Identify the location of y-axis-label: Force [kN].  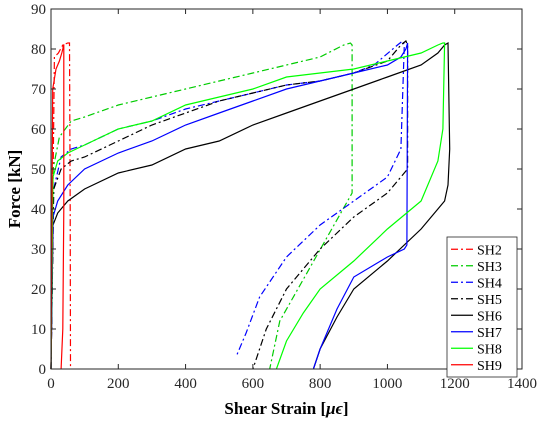
(14, 189).